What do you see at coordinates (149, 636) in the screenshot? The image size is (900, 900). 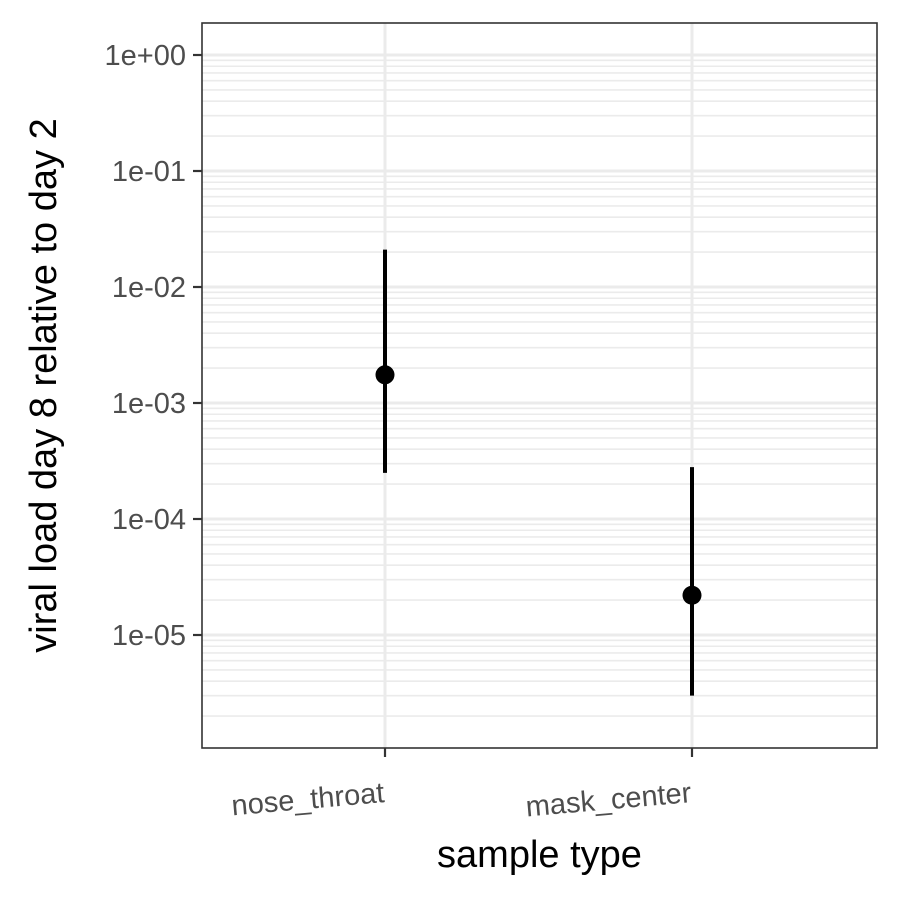 I see `y-tick-label: 1e-05` at bounding box center [149, 636].